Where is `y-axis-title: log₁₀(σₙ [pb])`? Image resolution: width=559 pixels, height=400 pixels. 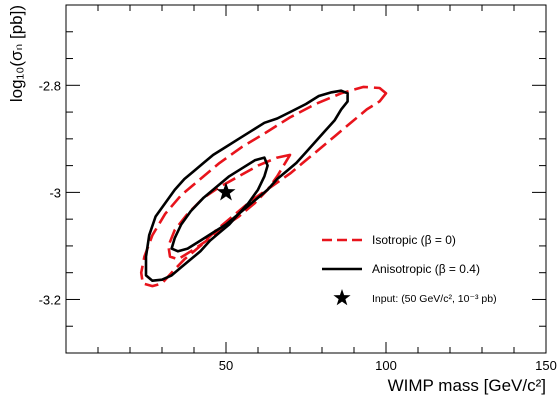 y-axis-title: log₁₀(σₙ [pb]) is located at coordinates (16, 53).